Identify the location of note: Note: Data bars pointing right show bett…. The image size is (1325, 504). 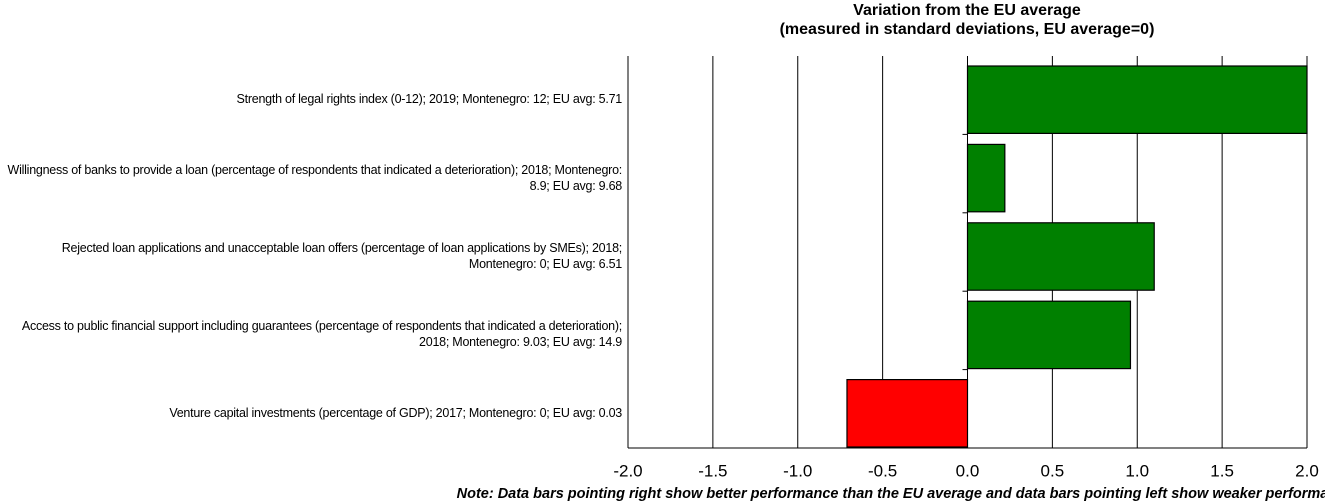
(891, 494).